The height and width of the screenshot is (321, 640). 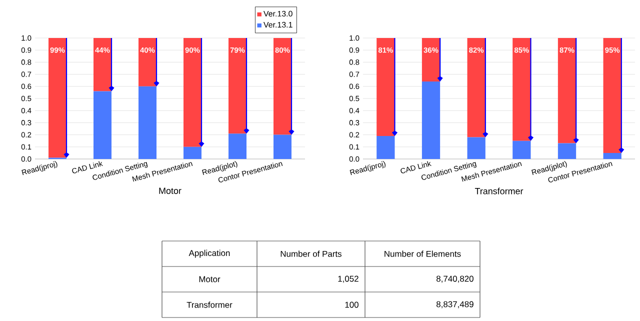 I want to click on text: 1,052, so click(x=348, y=279).